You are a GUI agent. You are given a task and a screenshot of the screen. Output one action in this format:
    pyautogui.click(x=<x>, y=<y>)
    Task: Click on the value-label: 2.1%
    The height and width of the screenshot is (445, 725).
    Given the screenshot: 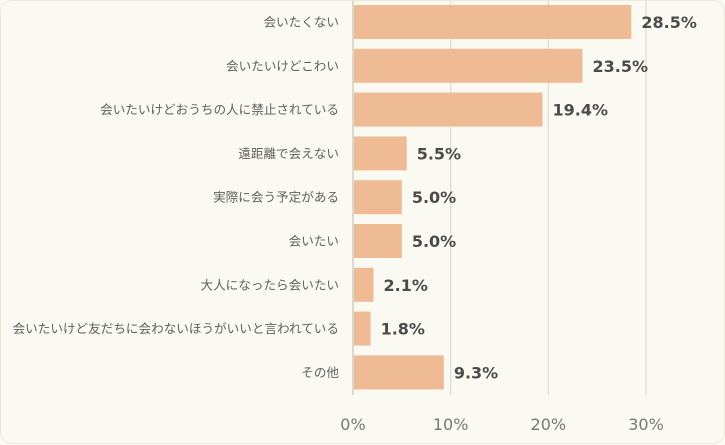 What is the action you would take?
    pyautogui.click(x=406, y=285)
    